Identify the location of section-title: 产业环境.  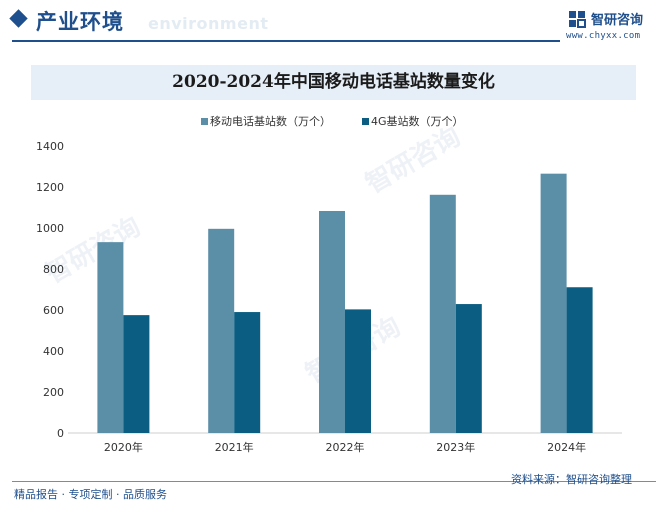
(80, 22).